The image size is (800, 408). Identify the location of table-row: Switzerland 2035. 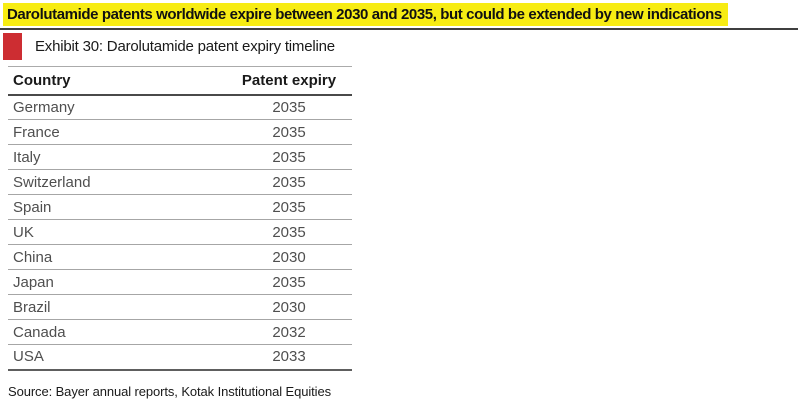
(180, 182).